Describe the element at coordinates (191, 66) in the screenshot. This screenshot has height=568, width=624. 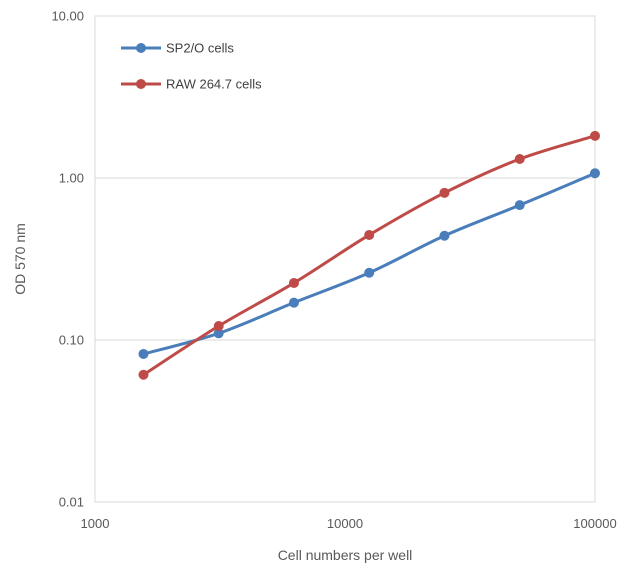
I see `legend: SP2/O cells RAW 264.7 cells` at that location.